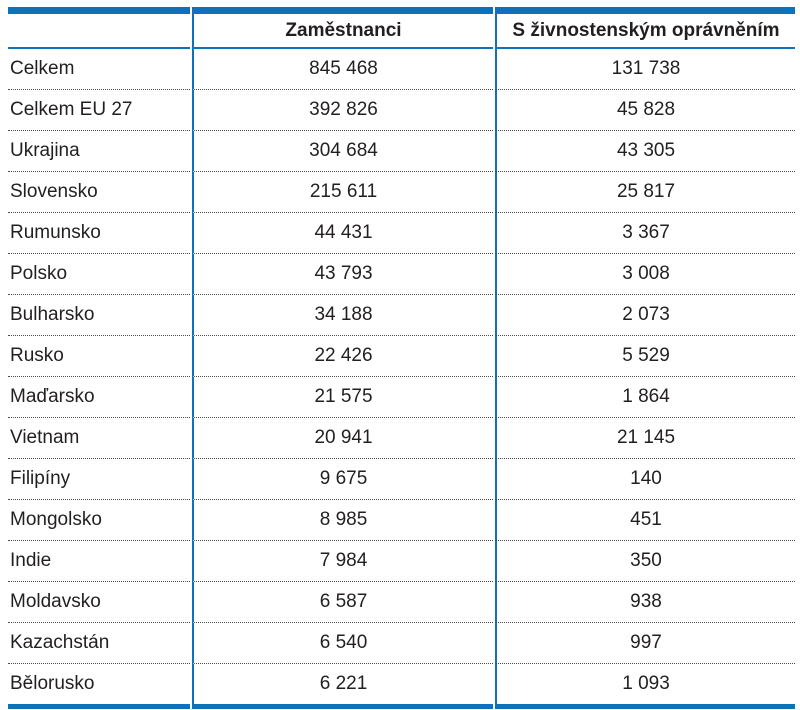 This screenshot has width=800, height=710. What do you see at coordinates (342, 397) in the screenshot?
I see `row-value-zamestnanci: 21 575` at bounding box center [342, 397].